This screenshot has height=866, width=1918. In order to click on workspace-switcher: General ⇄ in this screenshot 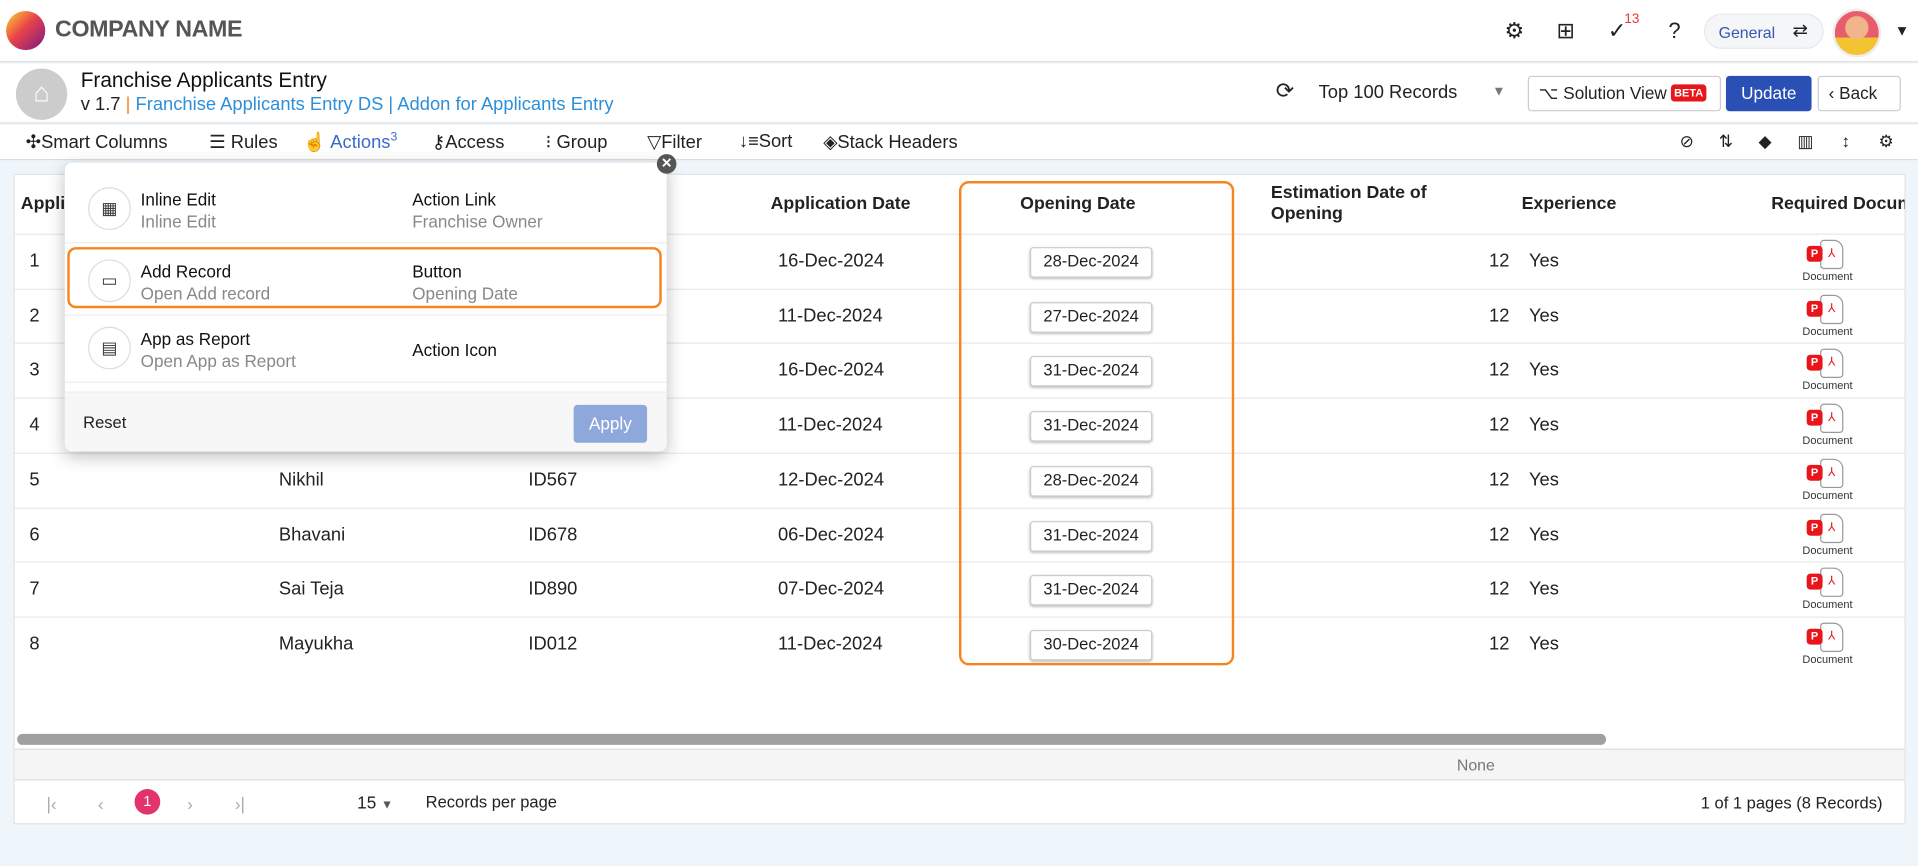, I will do `click(1763, 31)`.